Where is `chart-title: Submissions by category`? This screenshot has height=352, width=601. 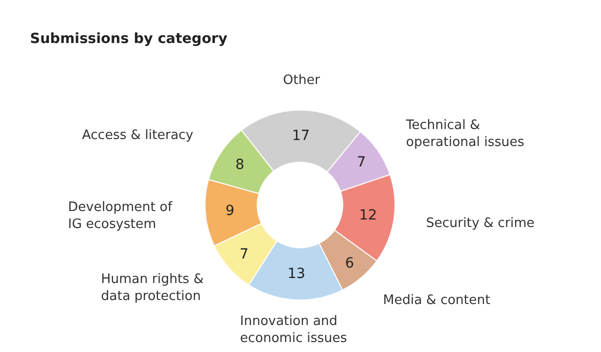
chart-title: Submissions by category is located at coordinates (129, 38).